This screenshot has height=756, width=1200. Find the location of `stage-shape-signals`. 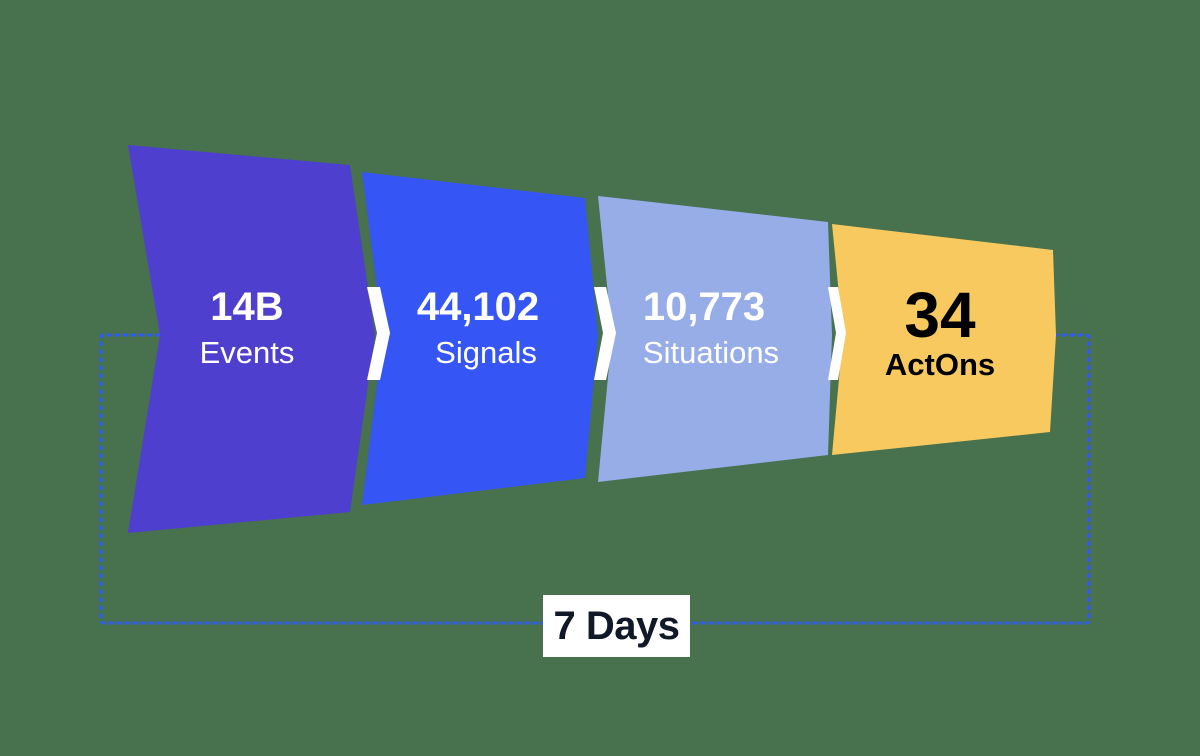

stage-shape-signals is located at coordinates (480, 338).